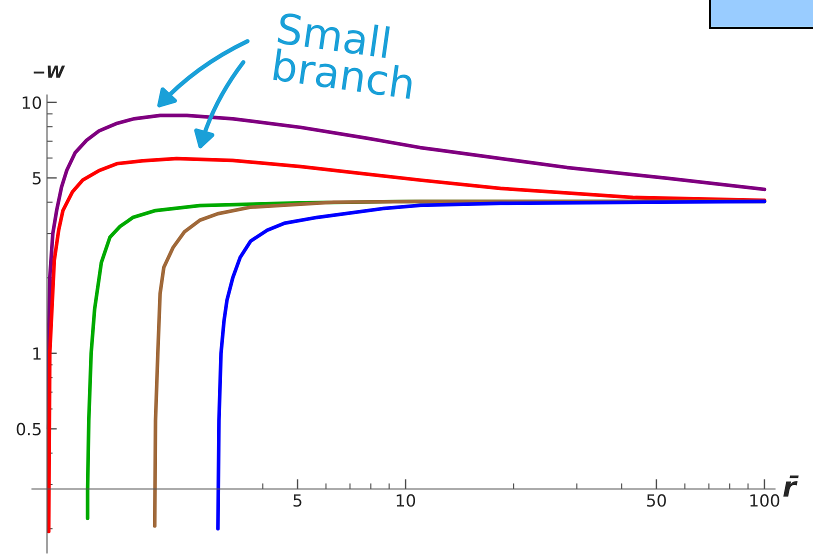  Describe the element at coordinates (36, 178) in the screenshot. I see `y-tick-label: 5` at that location.